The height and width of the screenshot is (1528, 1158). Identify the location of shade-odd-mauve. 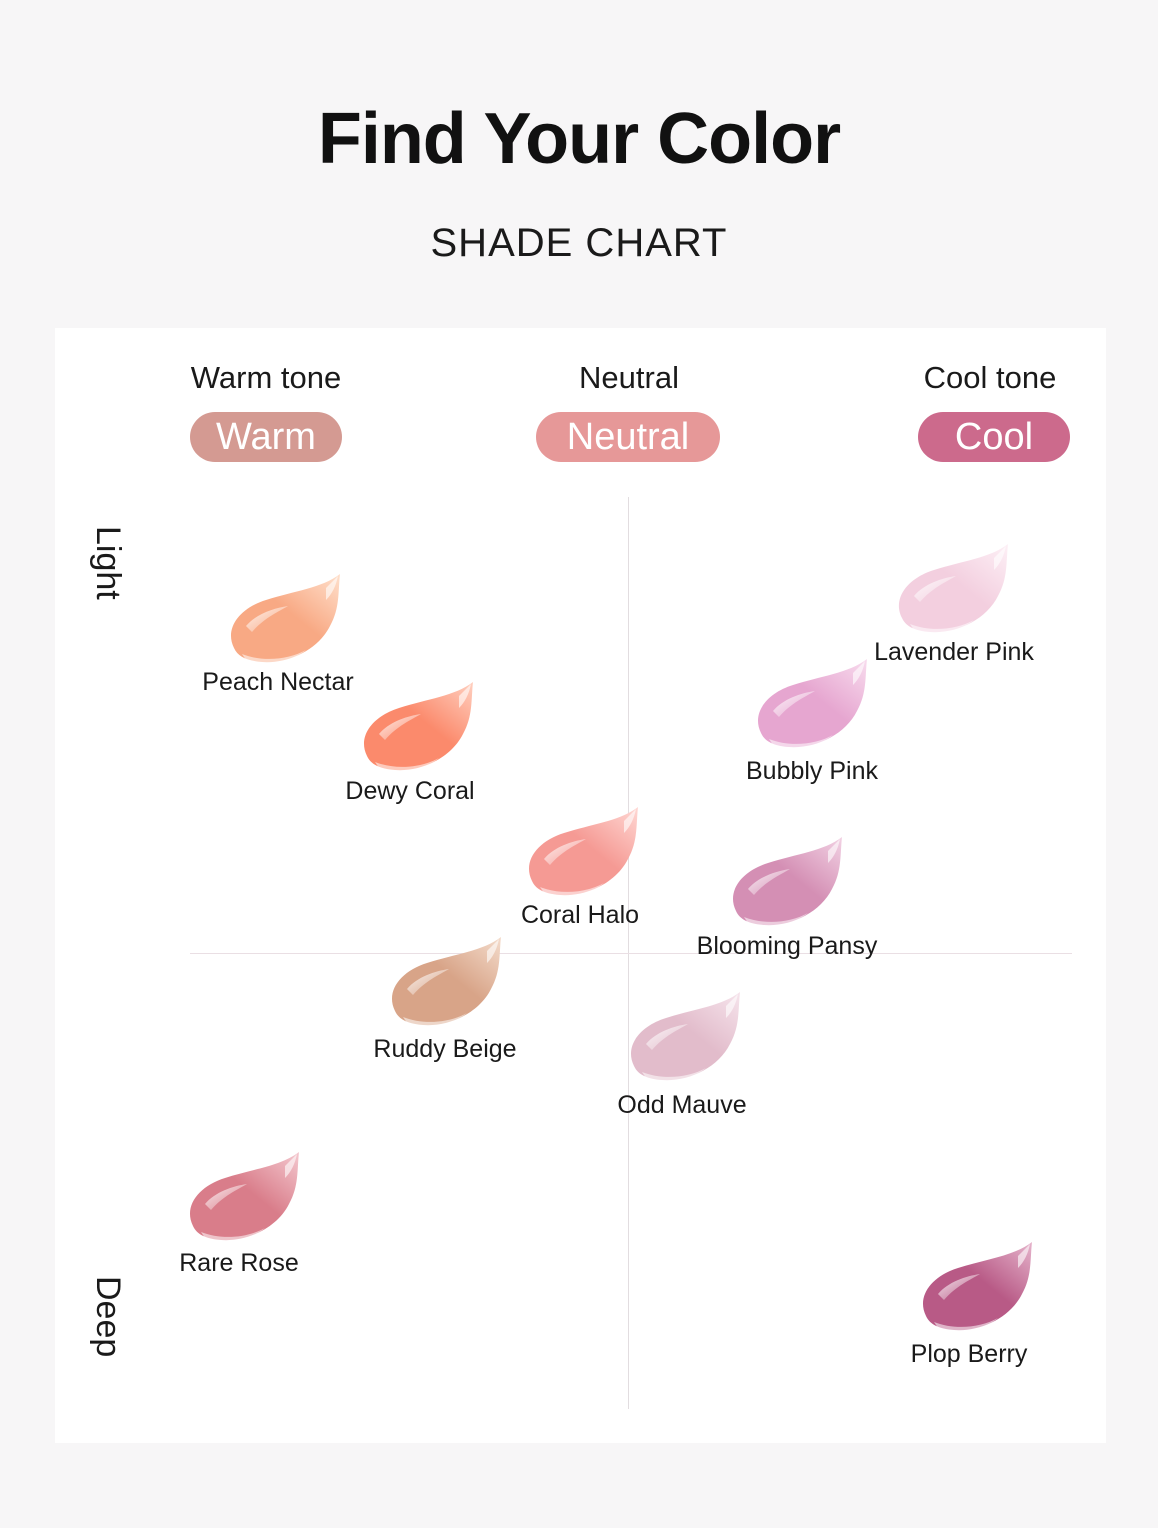
(702, 1063).